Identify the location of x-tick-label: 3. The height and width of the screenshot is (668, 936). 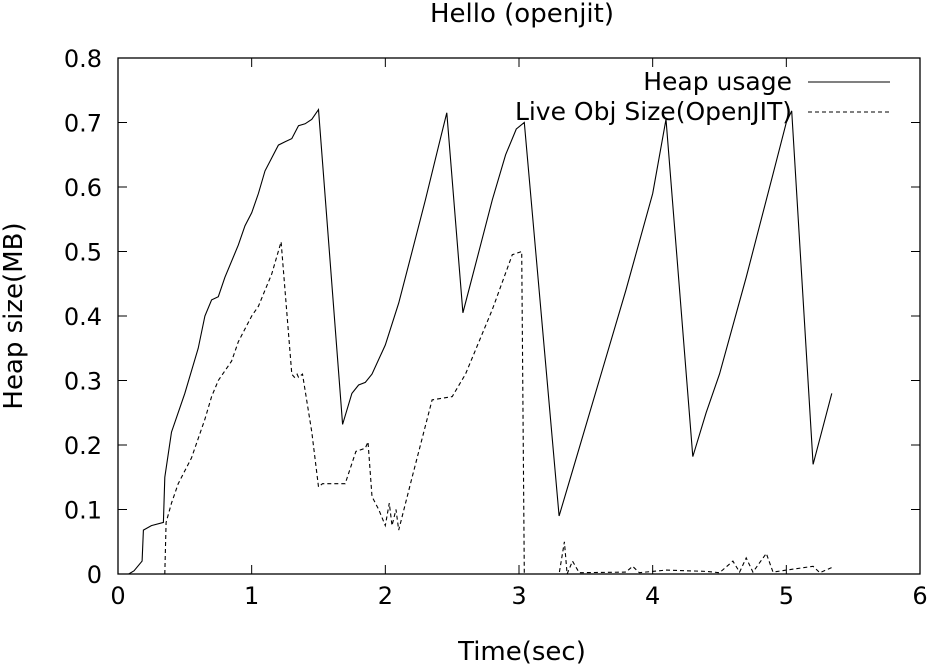
(518, 596).